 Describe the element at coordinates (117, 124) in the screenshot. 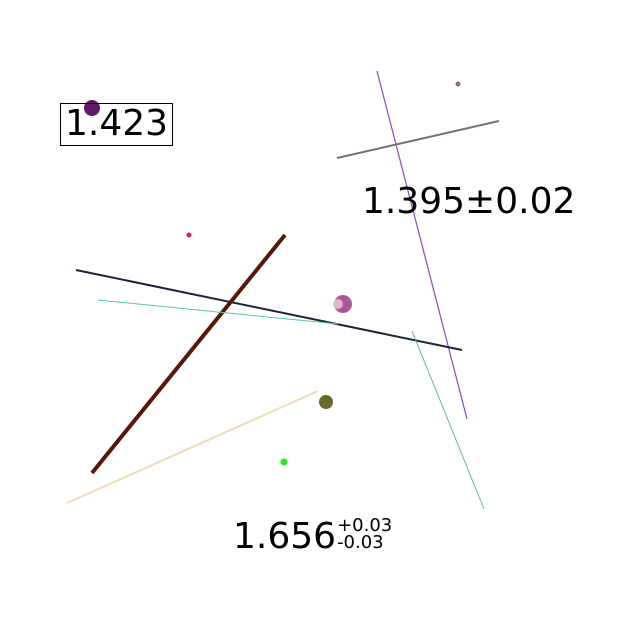

I see `boxed-value-label: 1.423` at that location.